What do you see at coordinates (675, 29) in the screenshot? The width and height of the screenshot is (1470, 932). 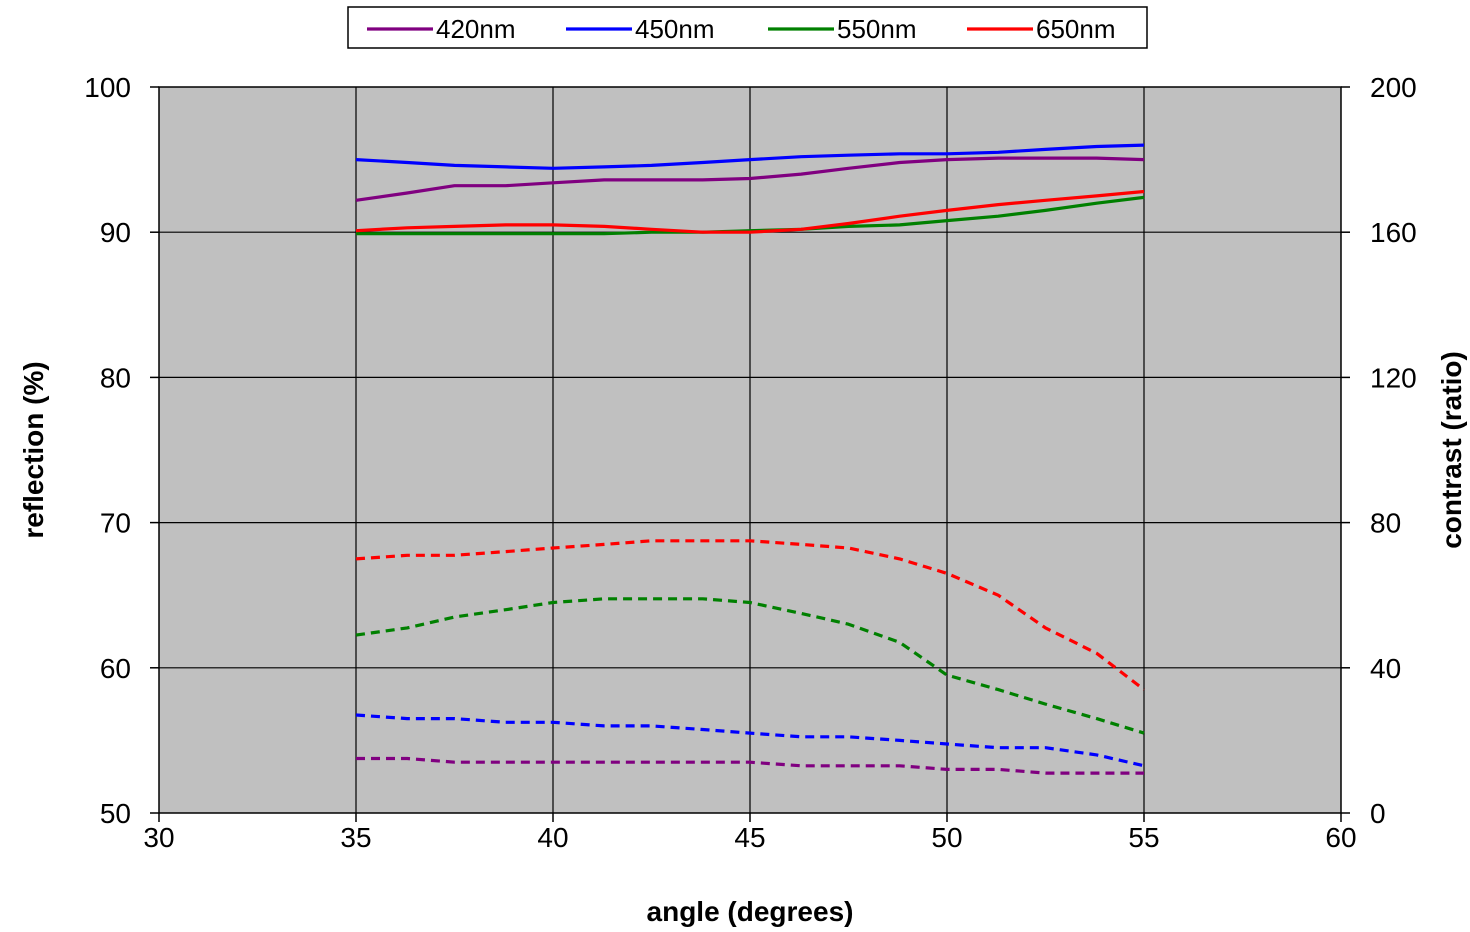 I see `legend-label-450nm: 450nm` at bounding box center [675, 29].